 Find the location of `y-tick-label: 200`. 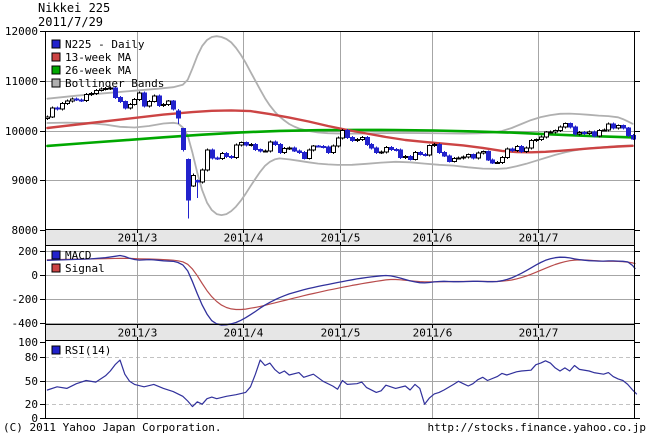

y-tick-label: 200 is located at coordinates (28, 251).